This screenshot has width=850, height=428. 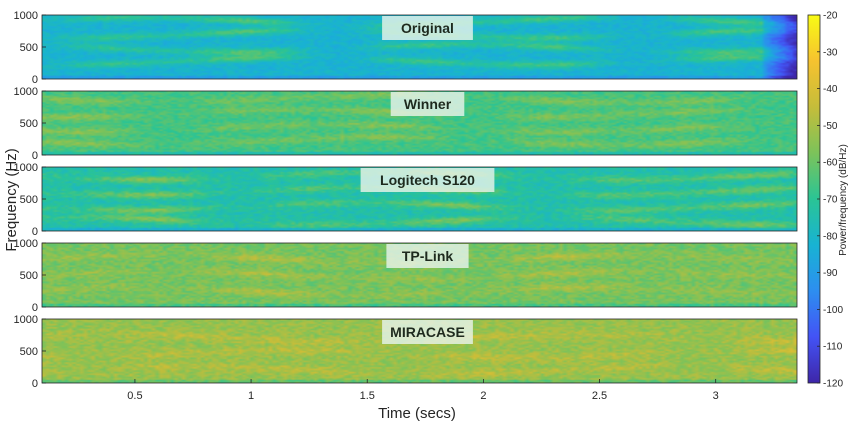 What do you see at coordinates (830, 126) in the screenshot?
I see `colorbar-tick-label: -50` at bounding box center [830, 126].